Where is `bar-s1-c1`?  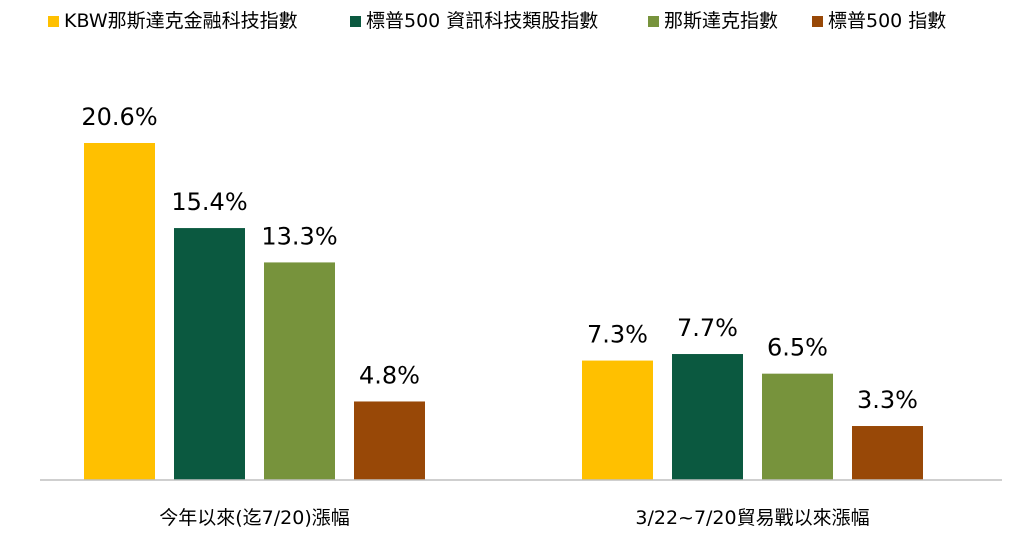 bar-s1-c1 is located at coordinates (707, 417).